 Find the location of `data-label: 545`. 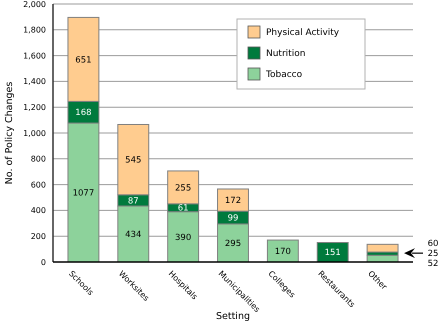

data-label: 545 is located at coordinates (133, 161).